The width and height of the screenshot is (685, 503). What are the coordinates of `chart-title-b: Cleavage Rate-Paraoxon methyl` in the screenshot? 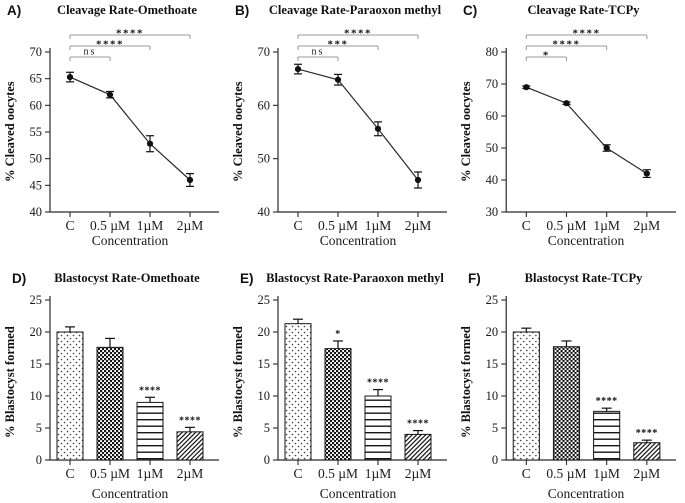 It's located at (355, 10).